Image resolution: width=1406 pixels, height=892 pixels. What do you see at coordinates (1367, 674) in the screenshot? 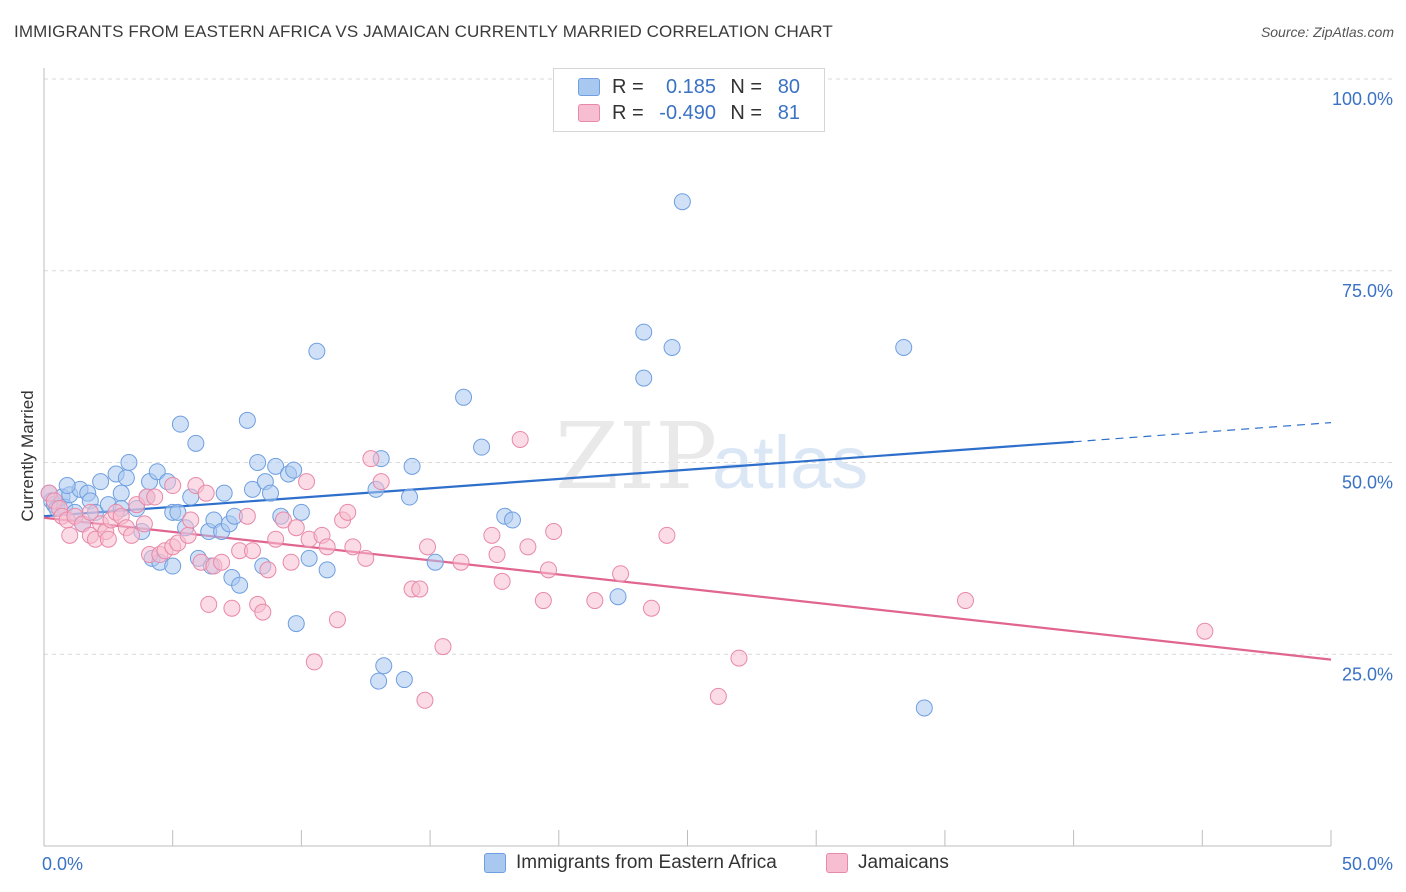
I see `y-tick-label: 25.0%` at bounding box center [1367, 674].